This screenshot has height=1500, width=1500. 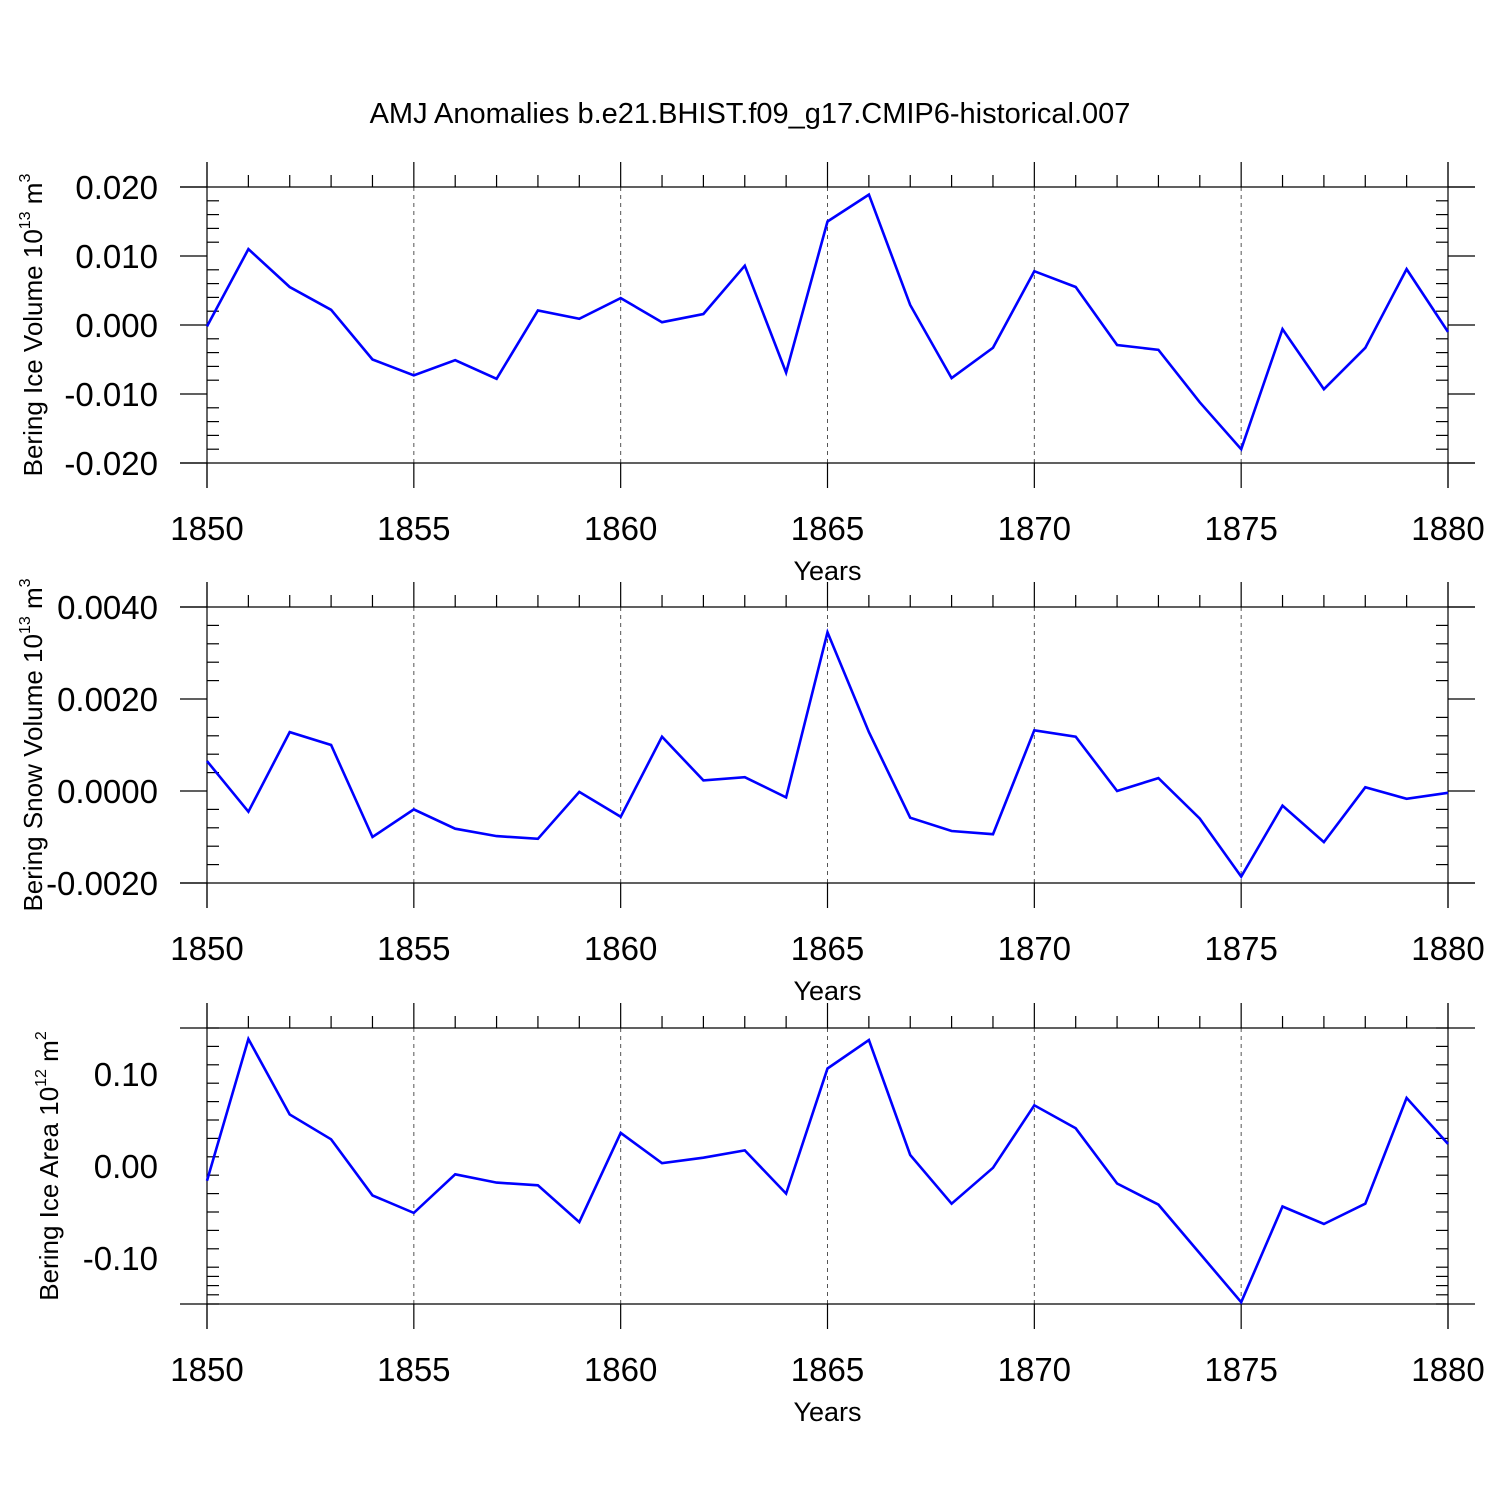 What do you see at coordinates (102, 883) in the screenshot?
I see `y-tick-label: -0.0020` at bounding box center [102, 883].